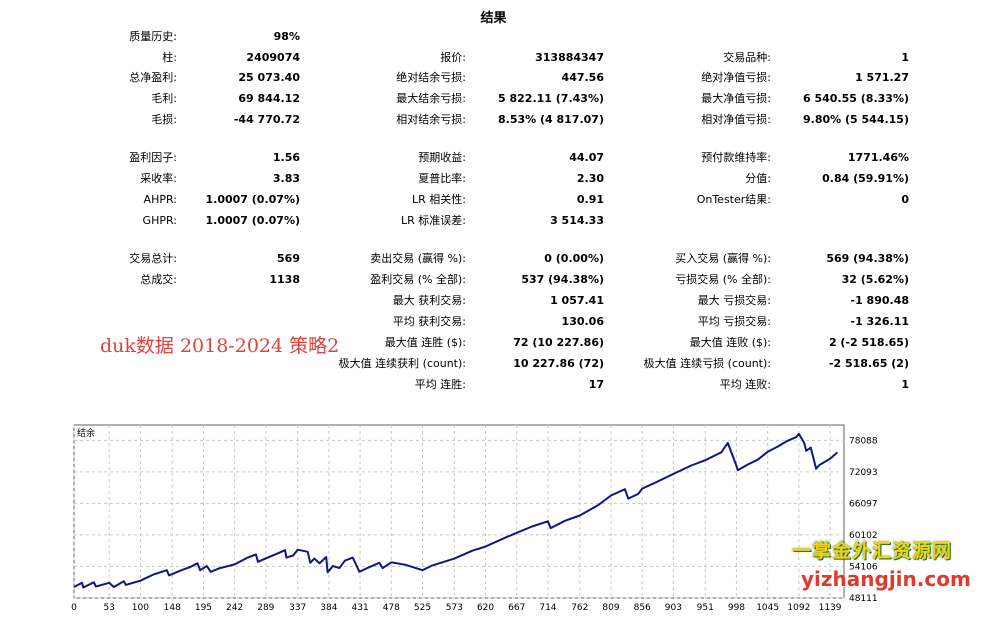 Image resolution: width=987 pixels, height=633 pixels. I want to click on left-stat-label: 总净盈利:, so click(153, 77).